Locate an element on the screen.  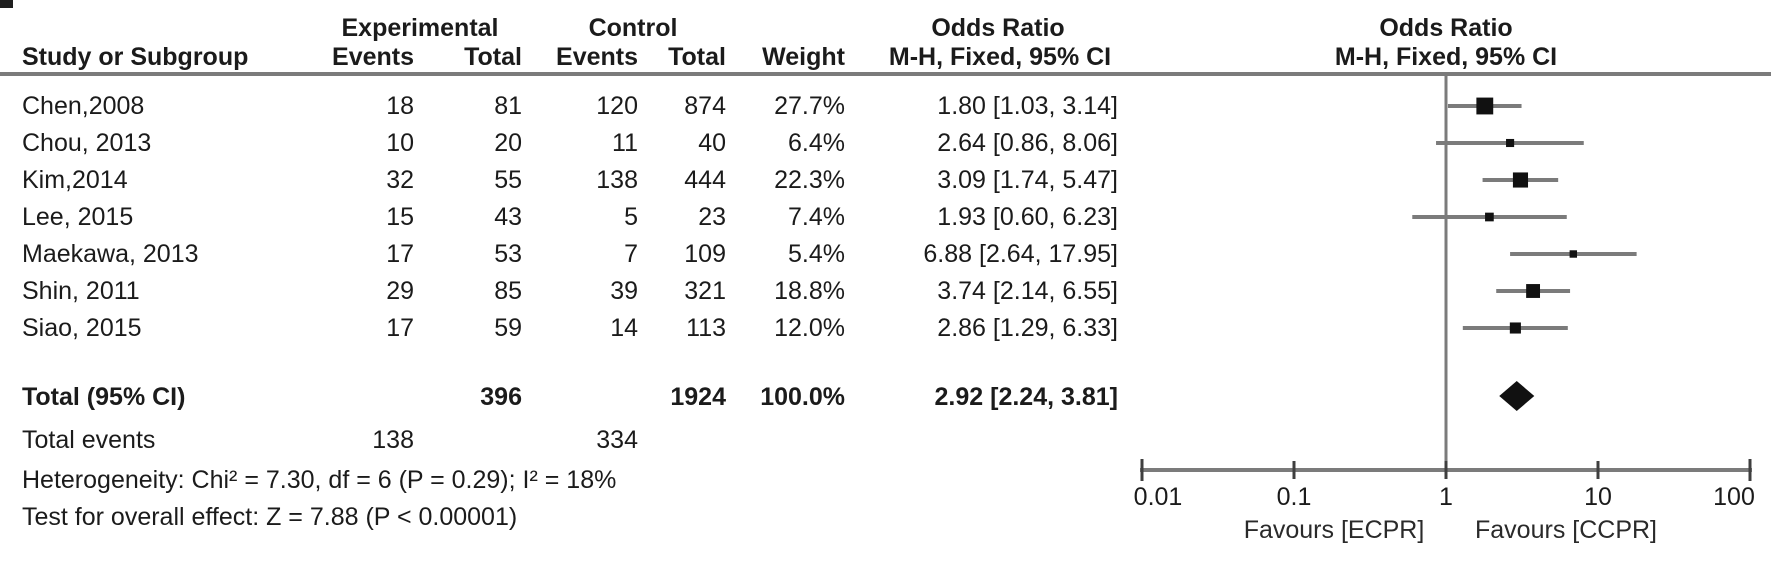
or-ci-text: 2.64 [0.86, 8.06] is located at coordinates (1027, 143).